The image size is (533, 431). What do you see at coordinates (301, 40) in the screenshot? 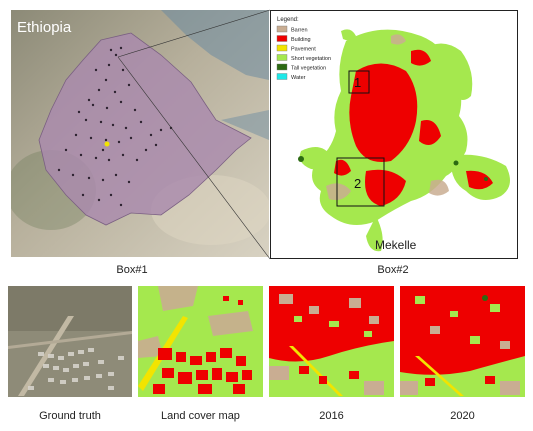
I see `legend-label-1: Building` at bounding box center [301, 40].